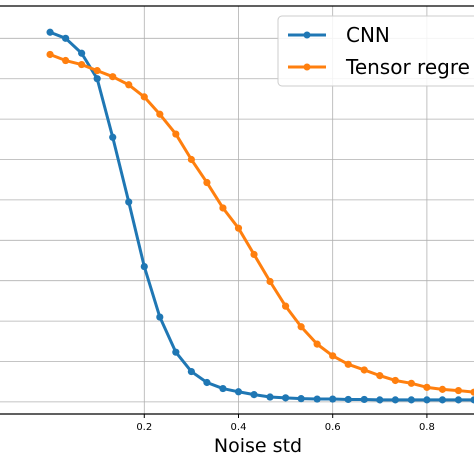 This screenshot has height=474, width=474. I want to click on legend-marker-cnn, so click(307, 35).